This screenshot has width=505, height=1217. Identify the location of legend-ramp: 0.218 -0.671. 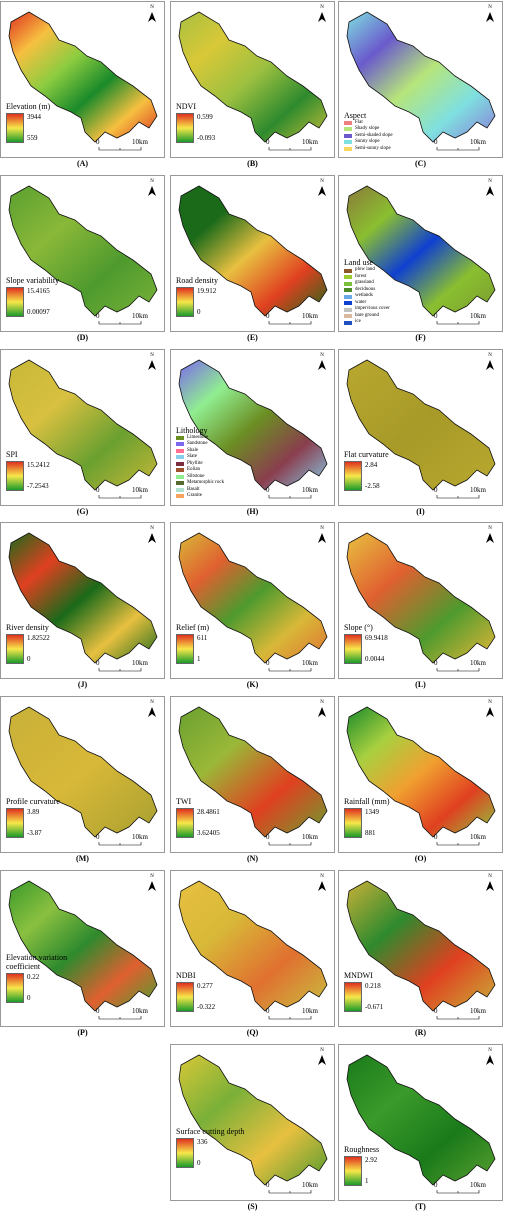
(363, 997).